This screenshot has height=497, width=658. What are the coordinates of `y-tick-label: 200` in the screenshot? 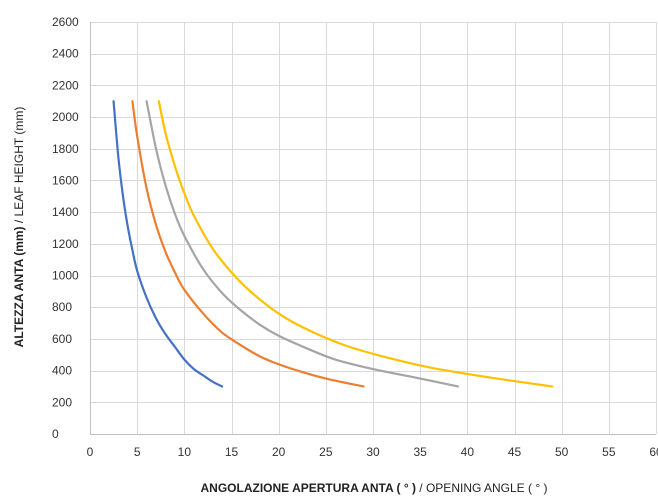 It's located at (62, 402).